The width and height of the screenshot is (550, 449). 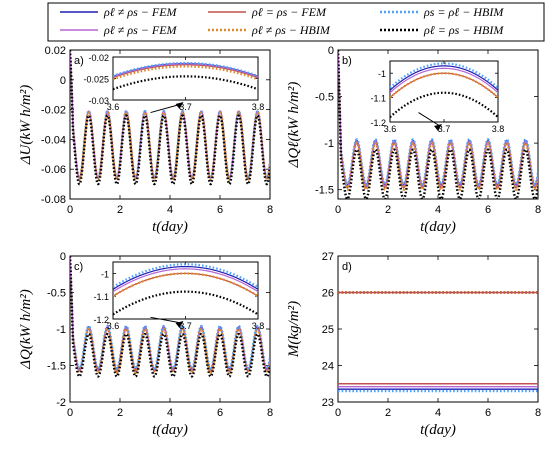 I want to click on legend-entry: ρℓ ≠ ρs − HBIM, so click(x=269, y=30).